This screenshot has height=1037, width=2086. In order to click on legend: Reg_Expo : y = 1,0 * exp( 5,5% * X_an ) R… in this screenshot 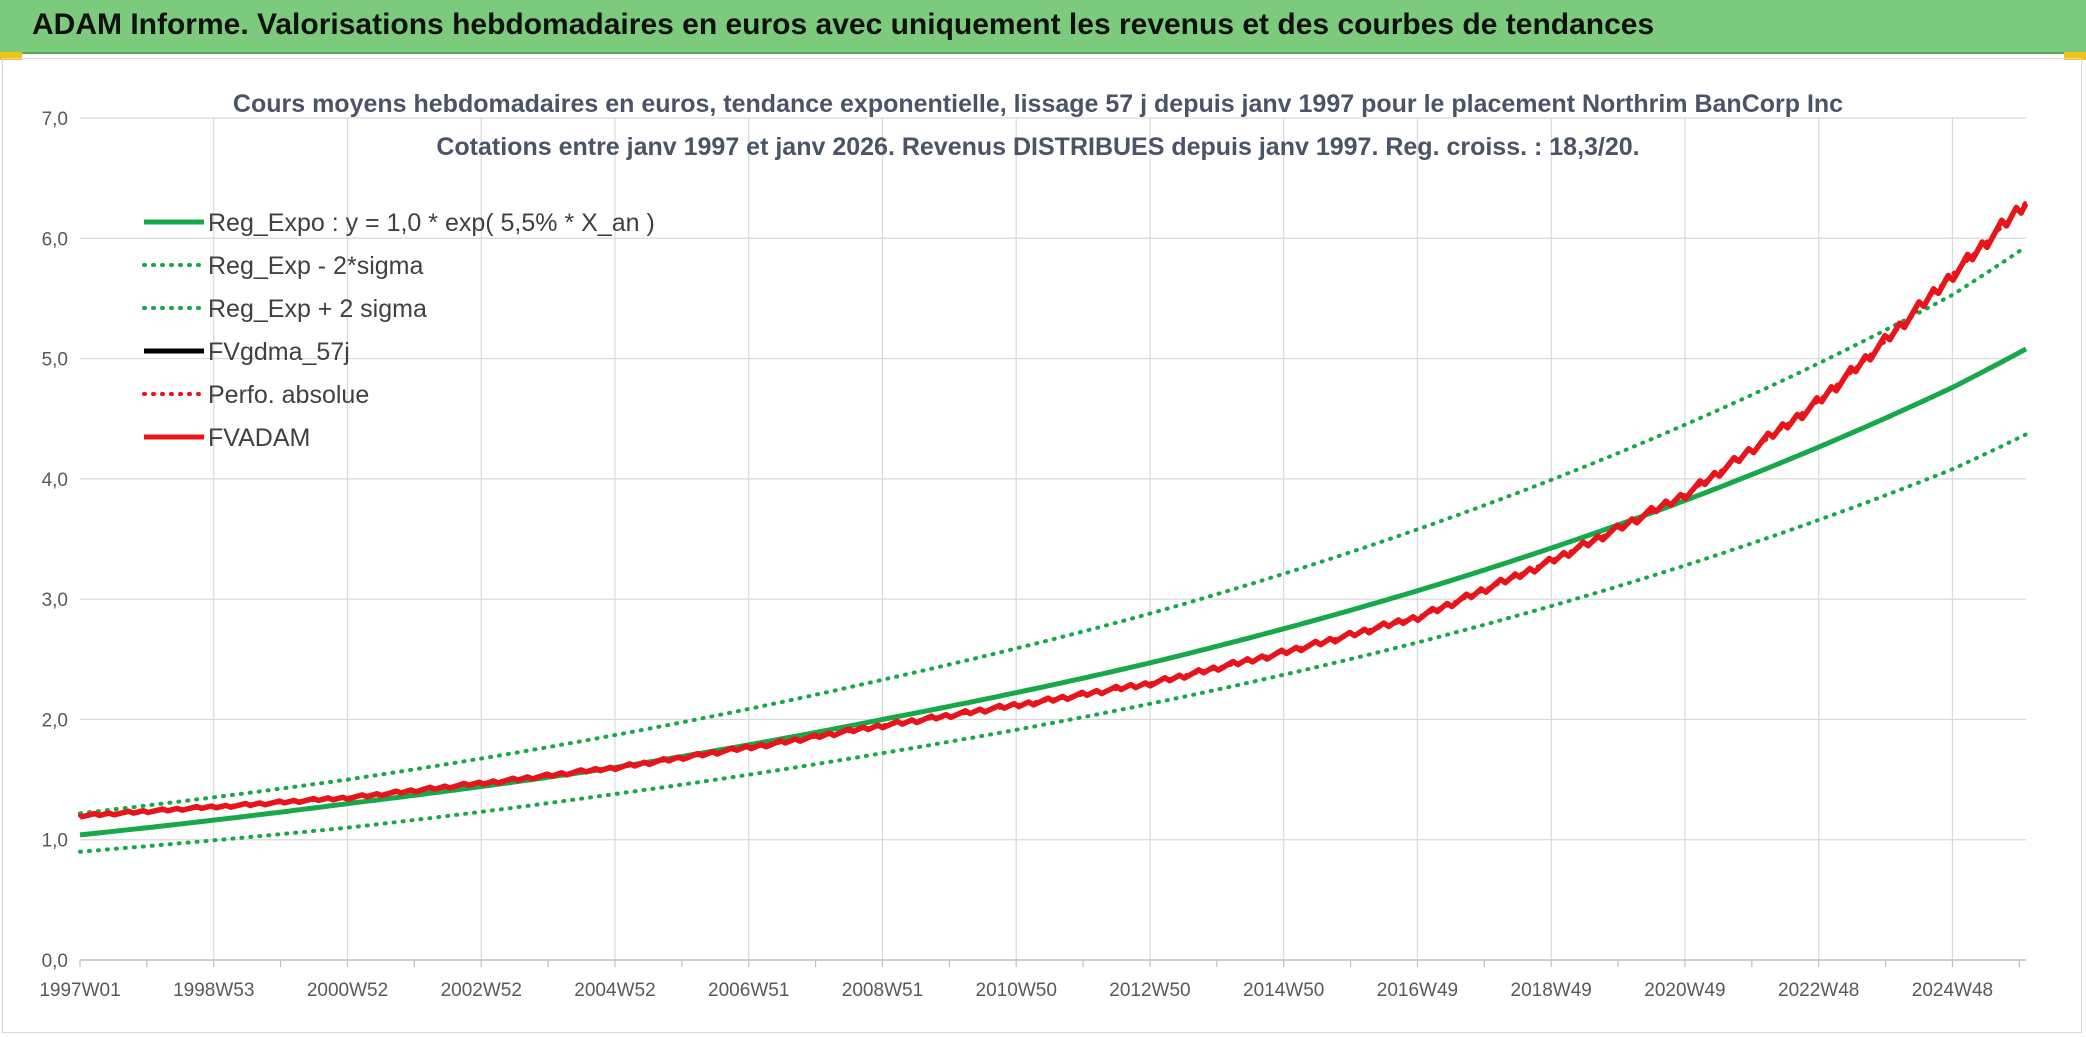, I will do `click(398, 330)`.